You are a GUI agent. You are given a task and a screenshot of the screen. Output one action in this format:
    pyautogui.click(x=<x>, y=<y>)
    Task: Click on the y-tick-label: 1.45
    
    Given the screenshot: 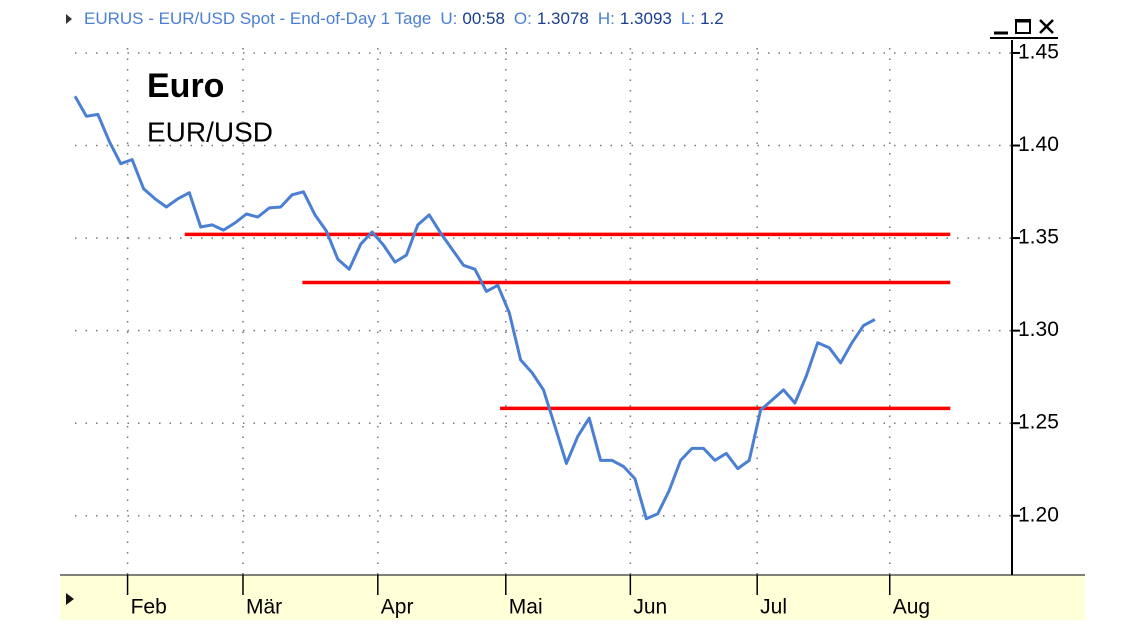 What is the action you would take?
    pyautogui.click(x=1038, y=52)
    